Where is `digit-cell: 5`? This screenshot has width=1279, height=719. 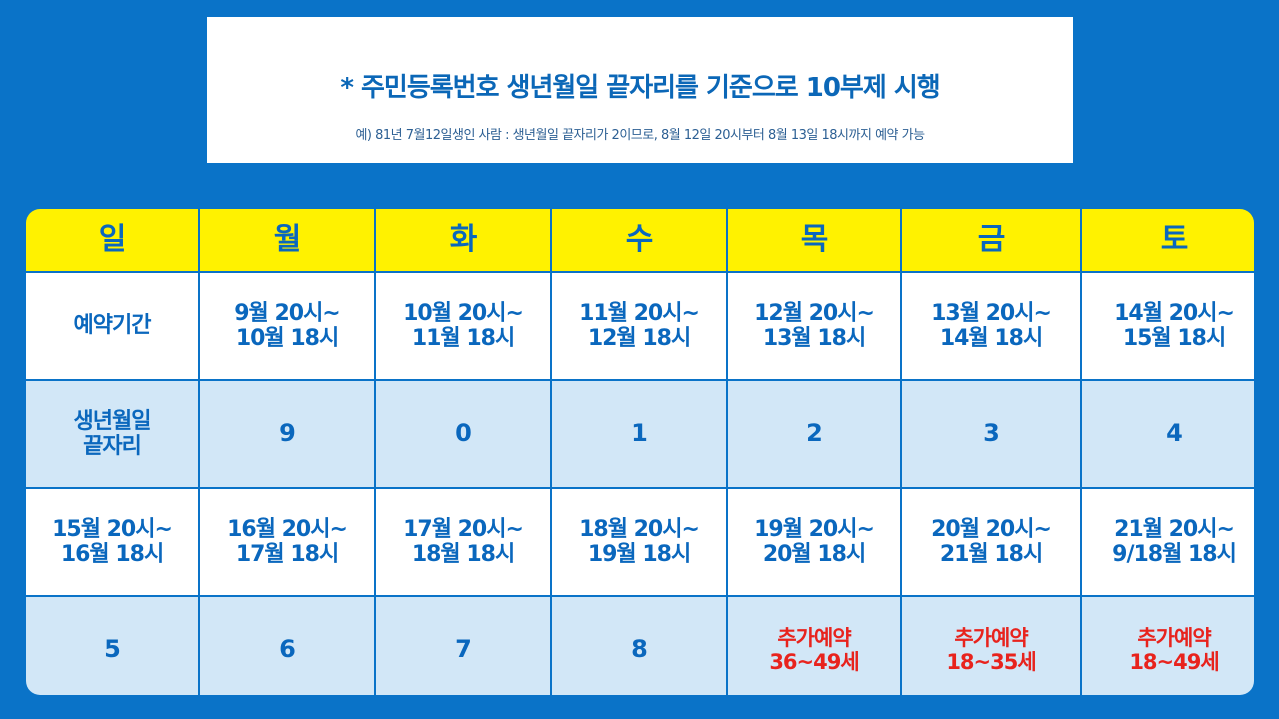
digit-cell: 5 is located at coordinates (112, 646).